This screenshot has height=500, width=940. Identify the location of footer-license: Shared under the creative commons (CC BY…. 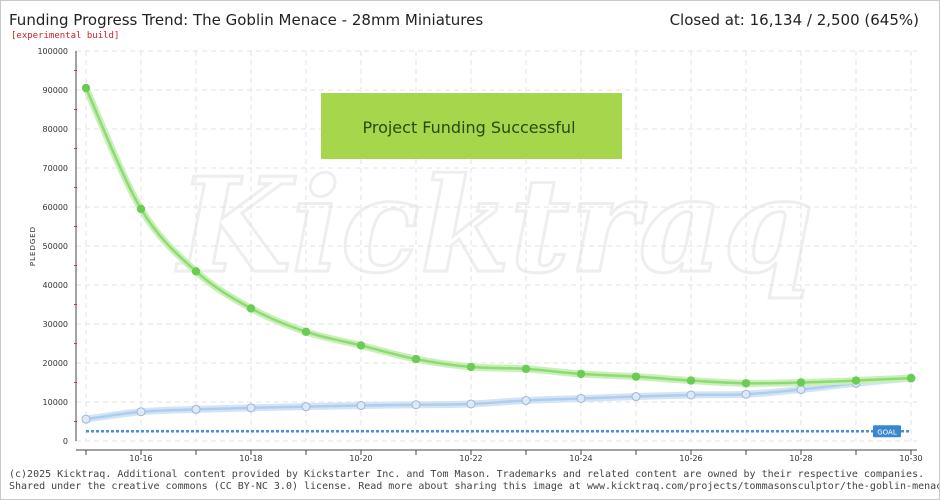
(474, 486).